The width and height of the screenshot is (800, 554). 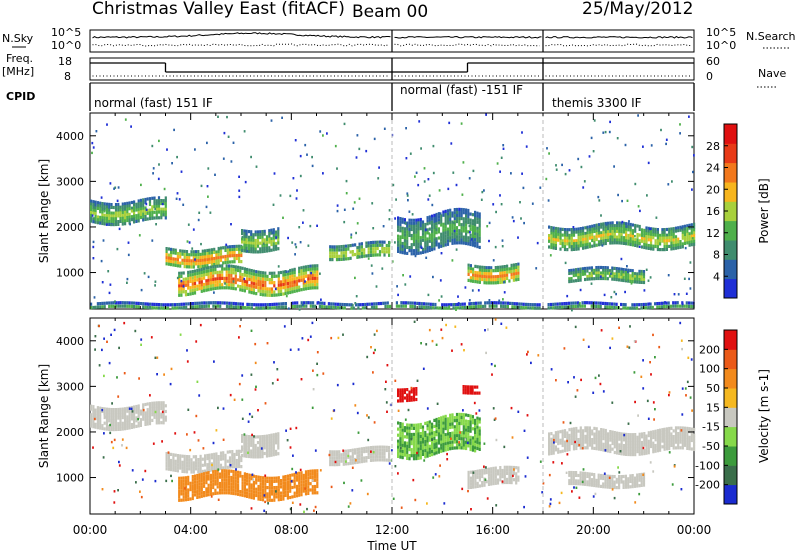 I want to click on x-axis-label: Time UT, so click(x=391, y=546).